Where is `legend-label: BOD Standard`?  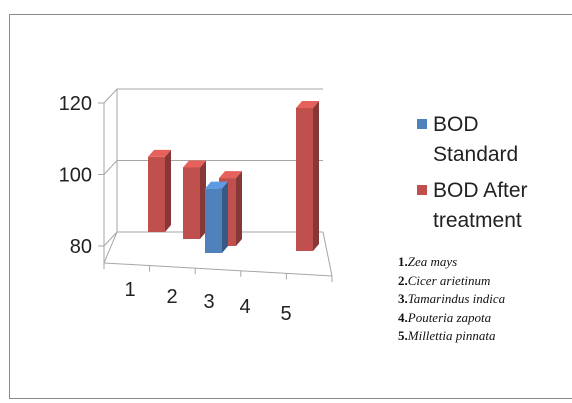
legend-label: BOD Standard is located at coordinates (476, 139).